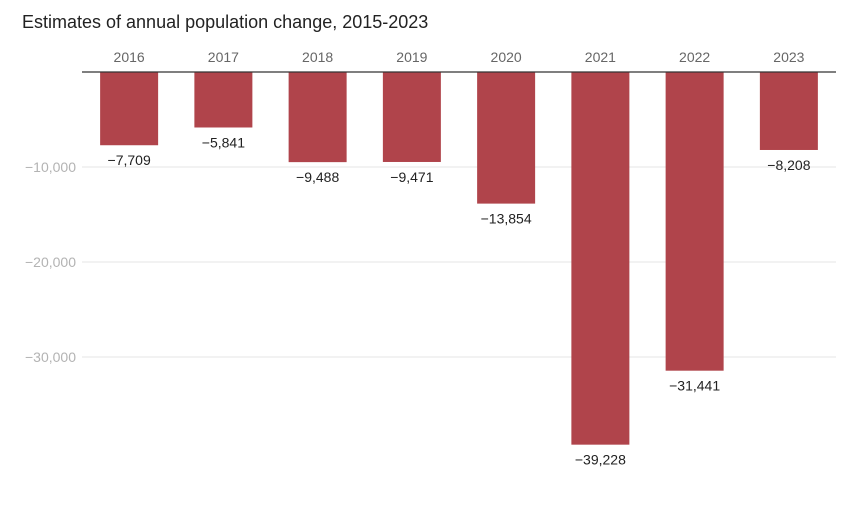  I want to click on data-label: −8,208, so click(788, 165).